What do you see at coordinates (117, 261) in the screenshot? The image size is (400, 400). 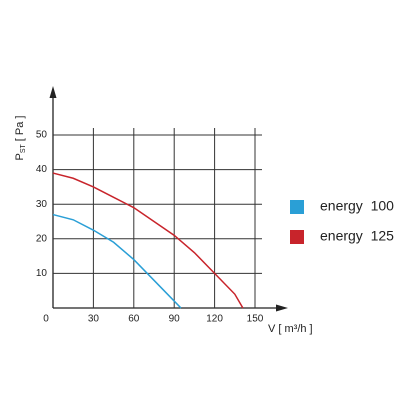 I see `curve` at bounding box center [117, 261].